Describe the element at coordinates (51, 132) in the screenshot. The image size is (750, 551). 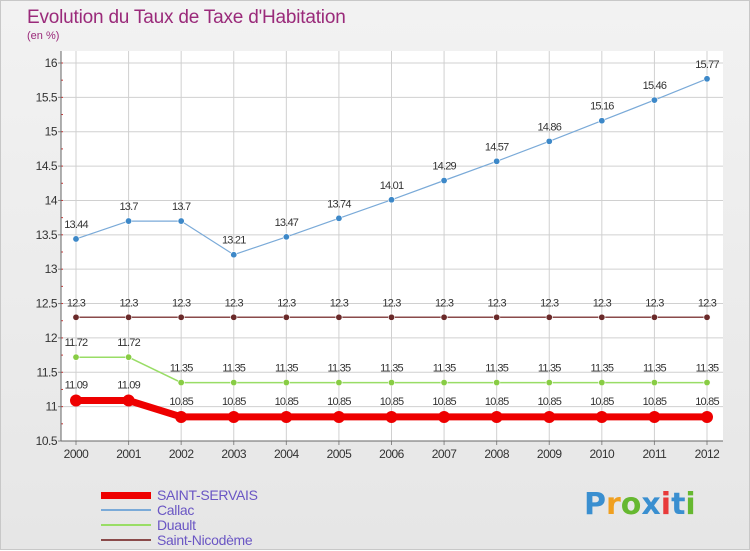
I see `y-tick-label: 15` at that location.